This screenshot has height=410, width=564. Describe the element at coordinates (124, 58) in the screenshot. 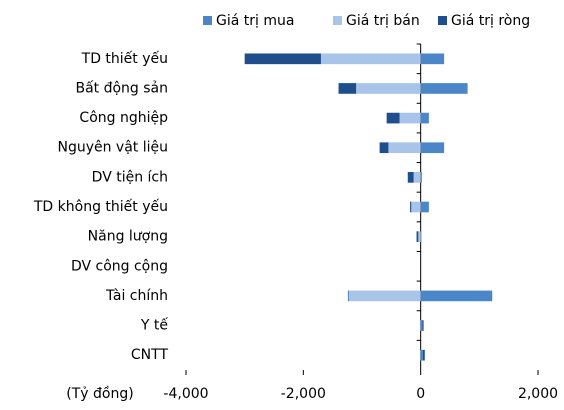

I see `y-tick-label: TD thiết yếu` at that location.